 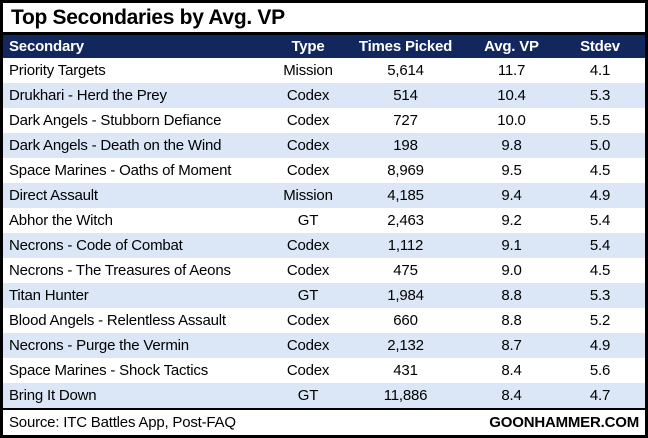 What do you see at coordinates (324, 220) in the screenshot?
I see `table-row: Abhor the Witch GT 2,463 9.2 5.4` at bounding box center [324, 220].